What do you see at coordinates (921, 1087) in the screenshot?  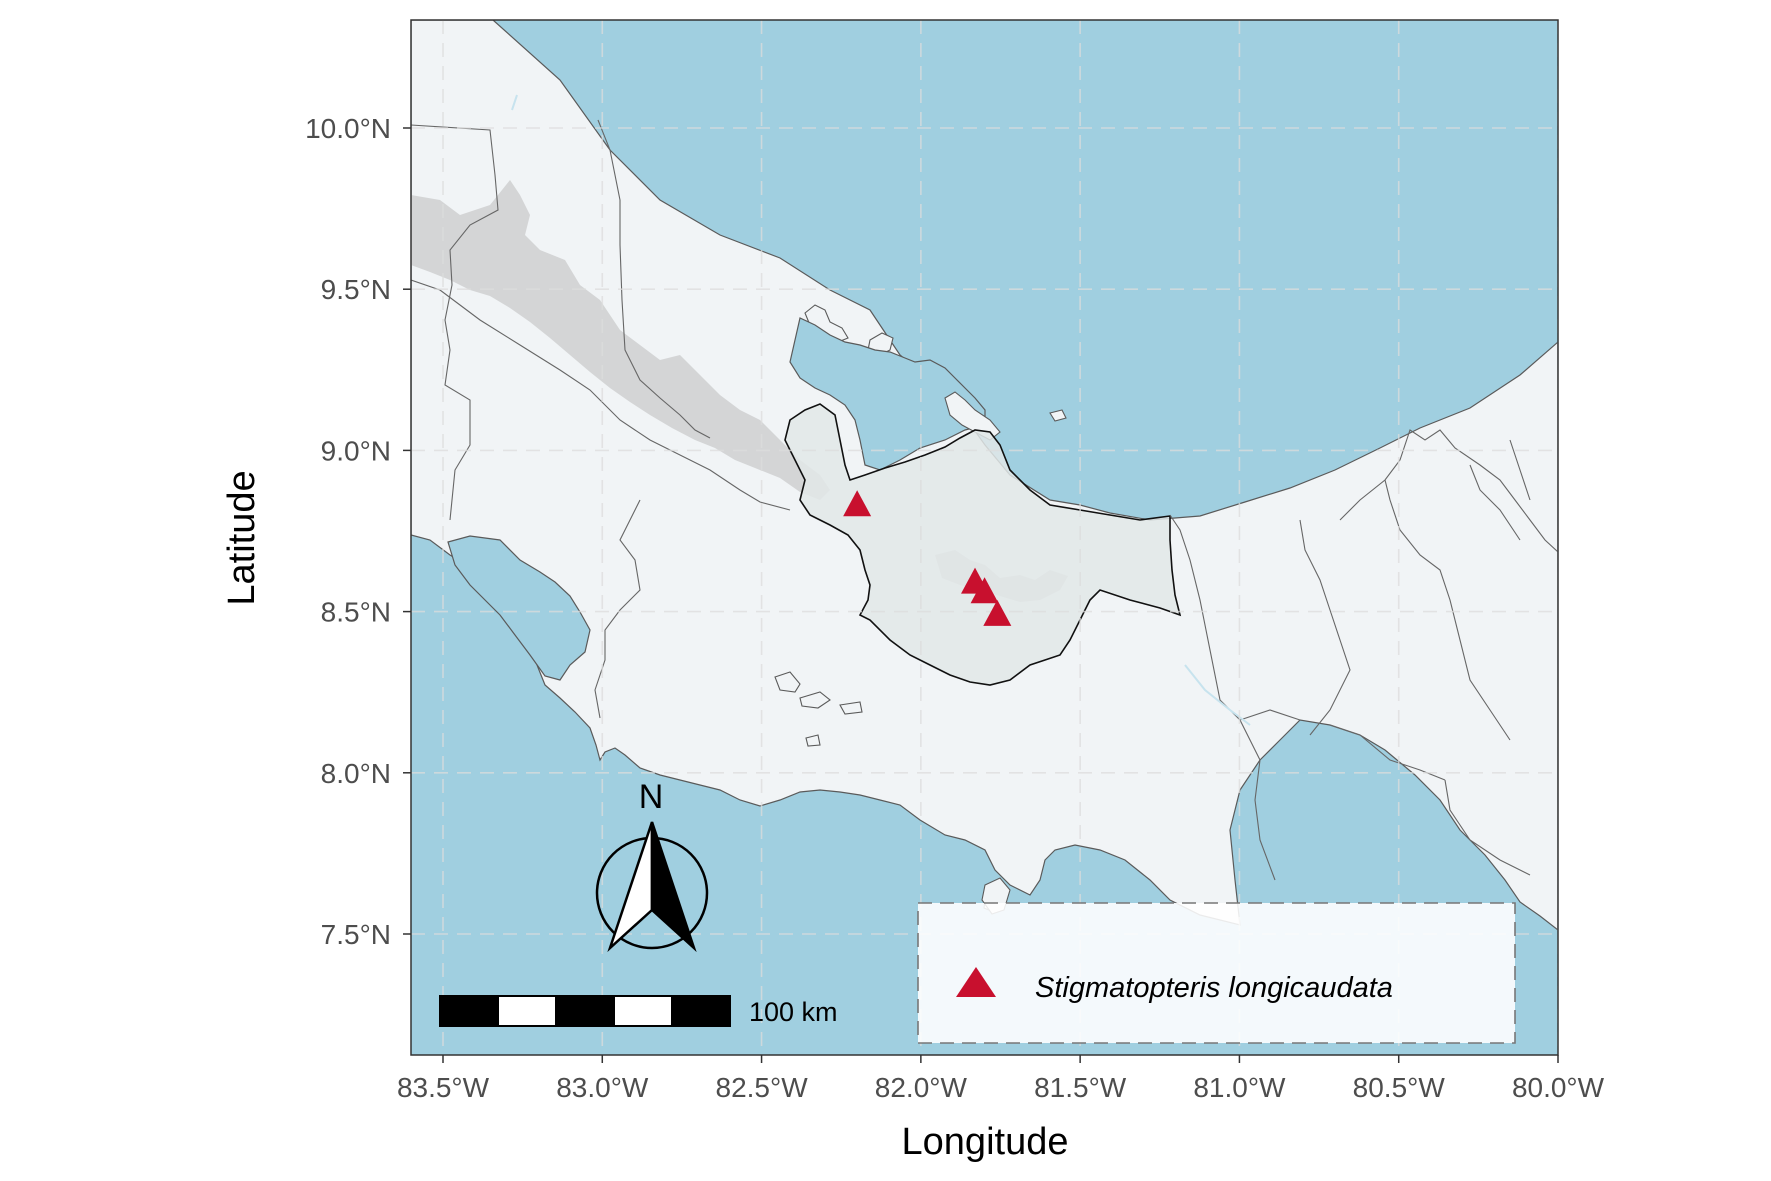 I see `x-tick-label: 82.0°W` at bounding box center [921, 1087].